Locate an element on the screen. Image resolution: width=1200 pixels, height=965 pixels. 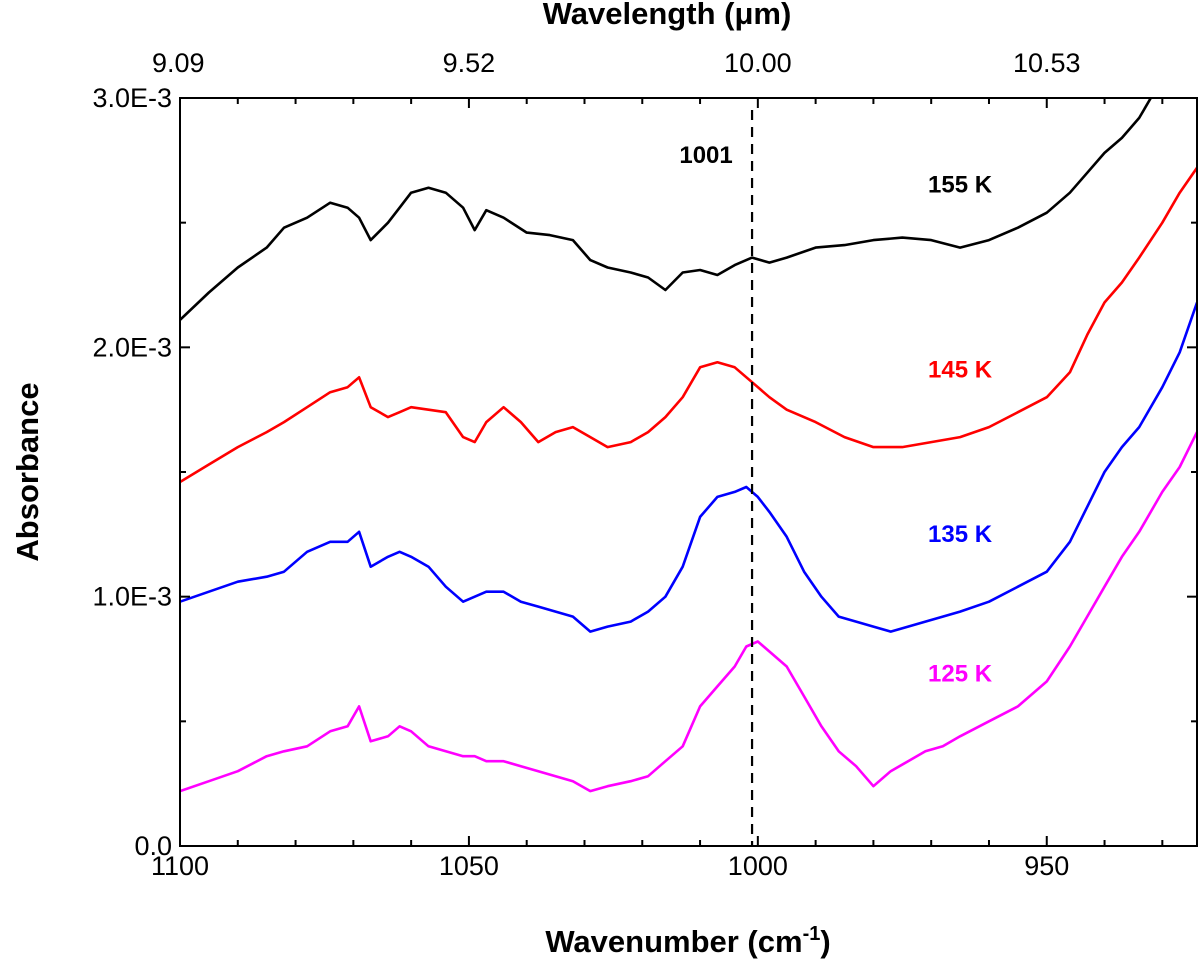
x-axis-title: Wavenumber (cm-1) is located at coordinates (687, 941).